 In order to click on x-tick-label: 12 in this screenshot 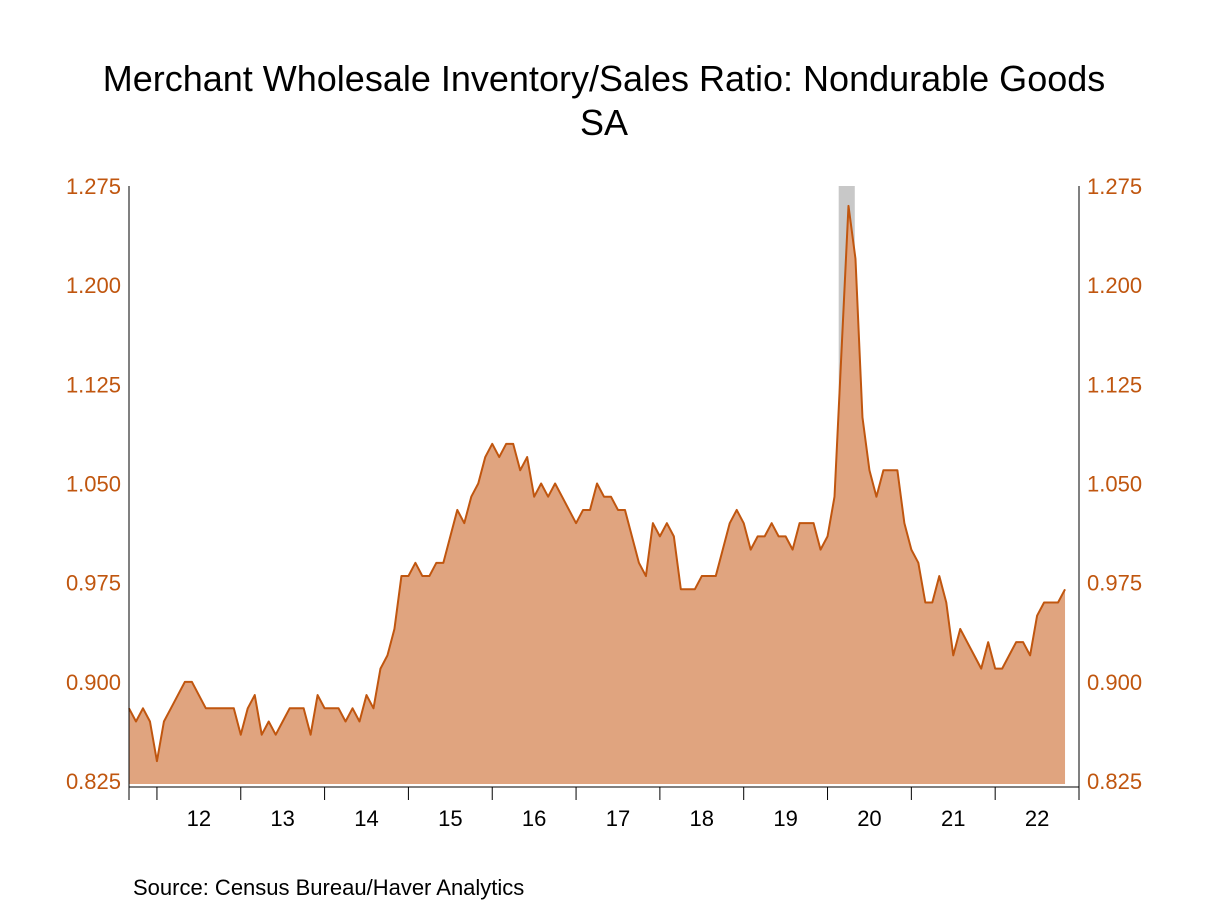, I will do `click(199, 818)`.